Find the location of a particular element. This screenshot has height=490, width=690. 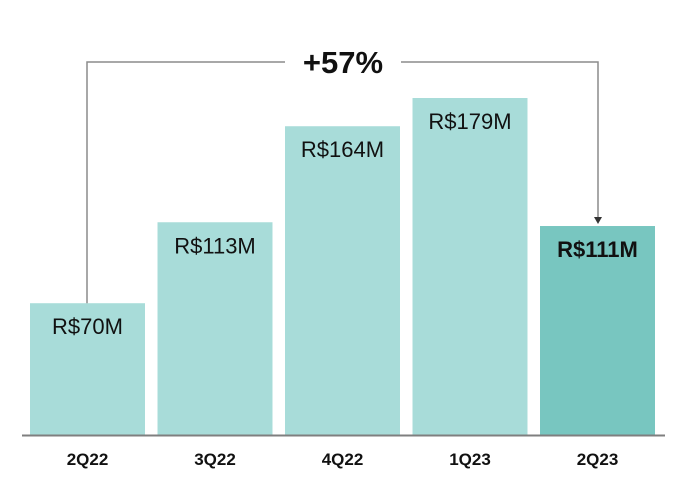

arrowhead-icon is located at coordinates (598, 221).